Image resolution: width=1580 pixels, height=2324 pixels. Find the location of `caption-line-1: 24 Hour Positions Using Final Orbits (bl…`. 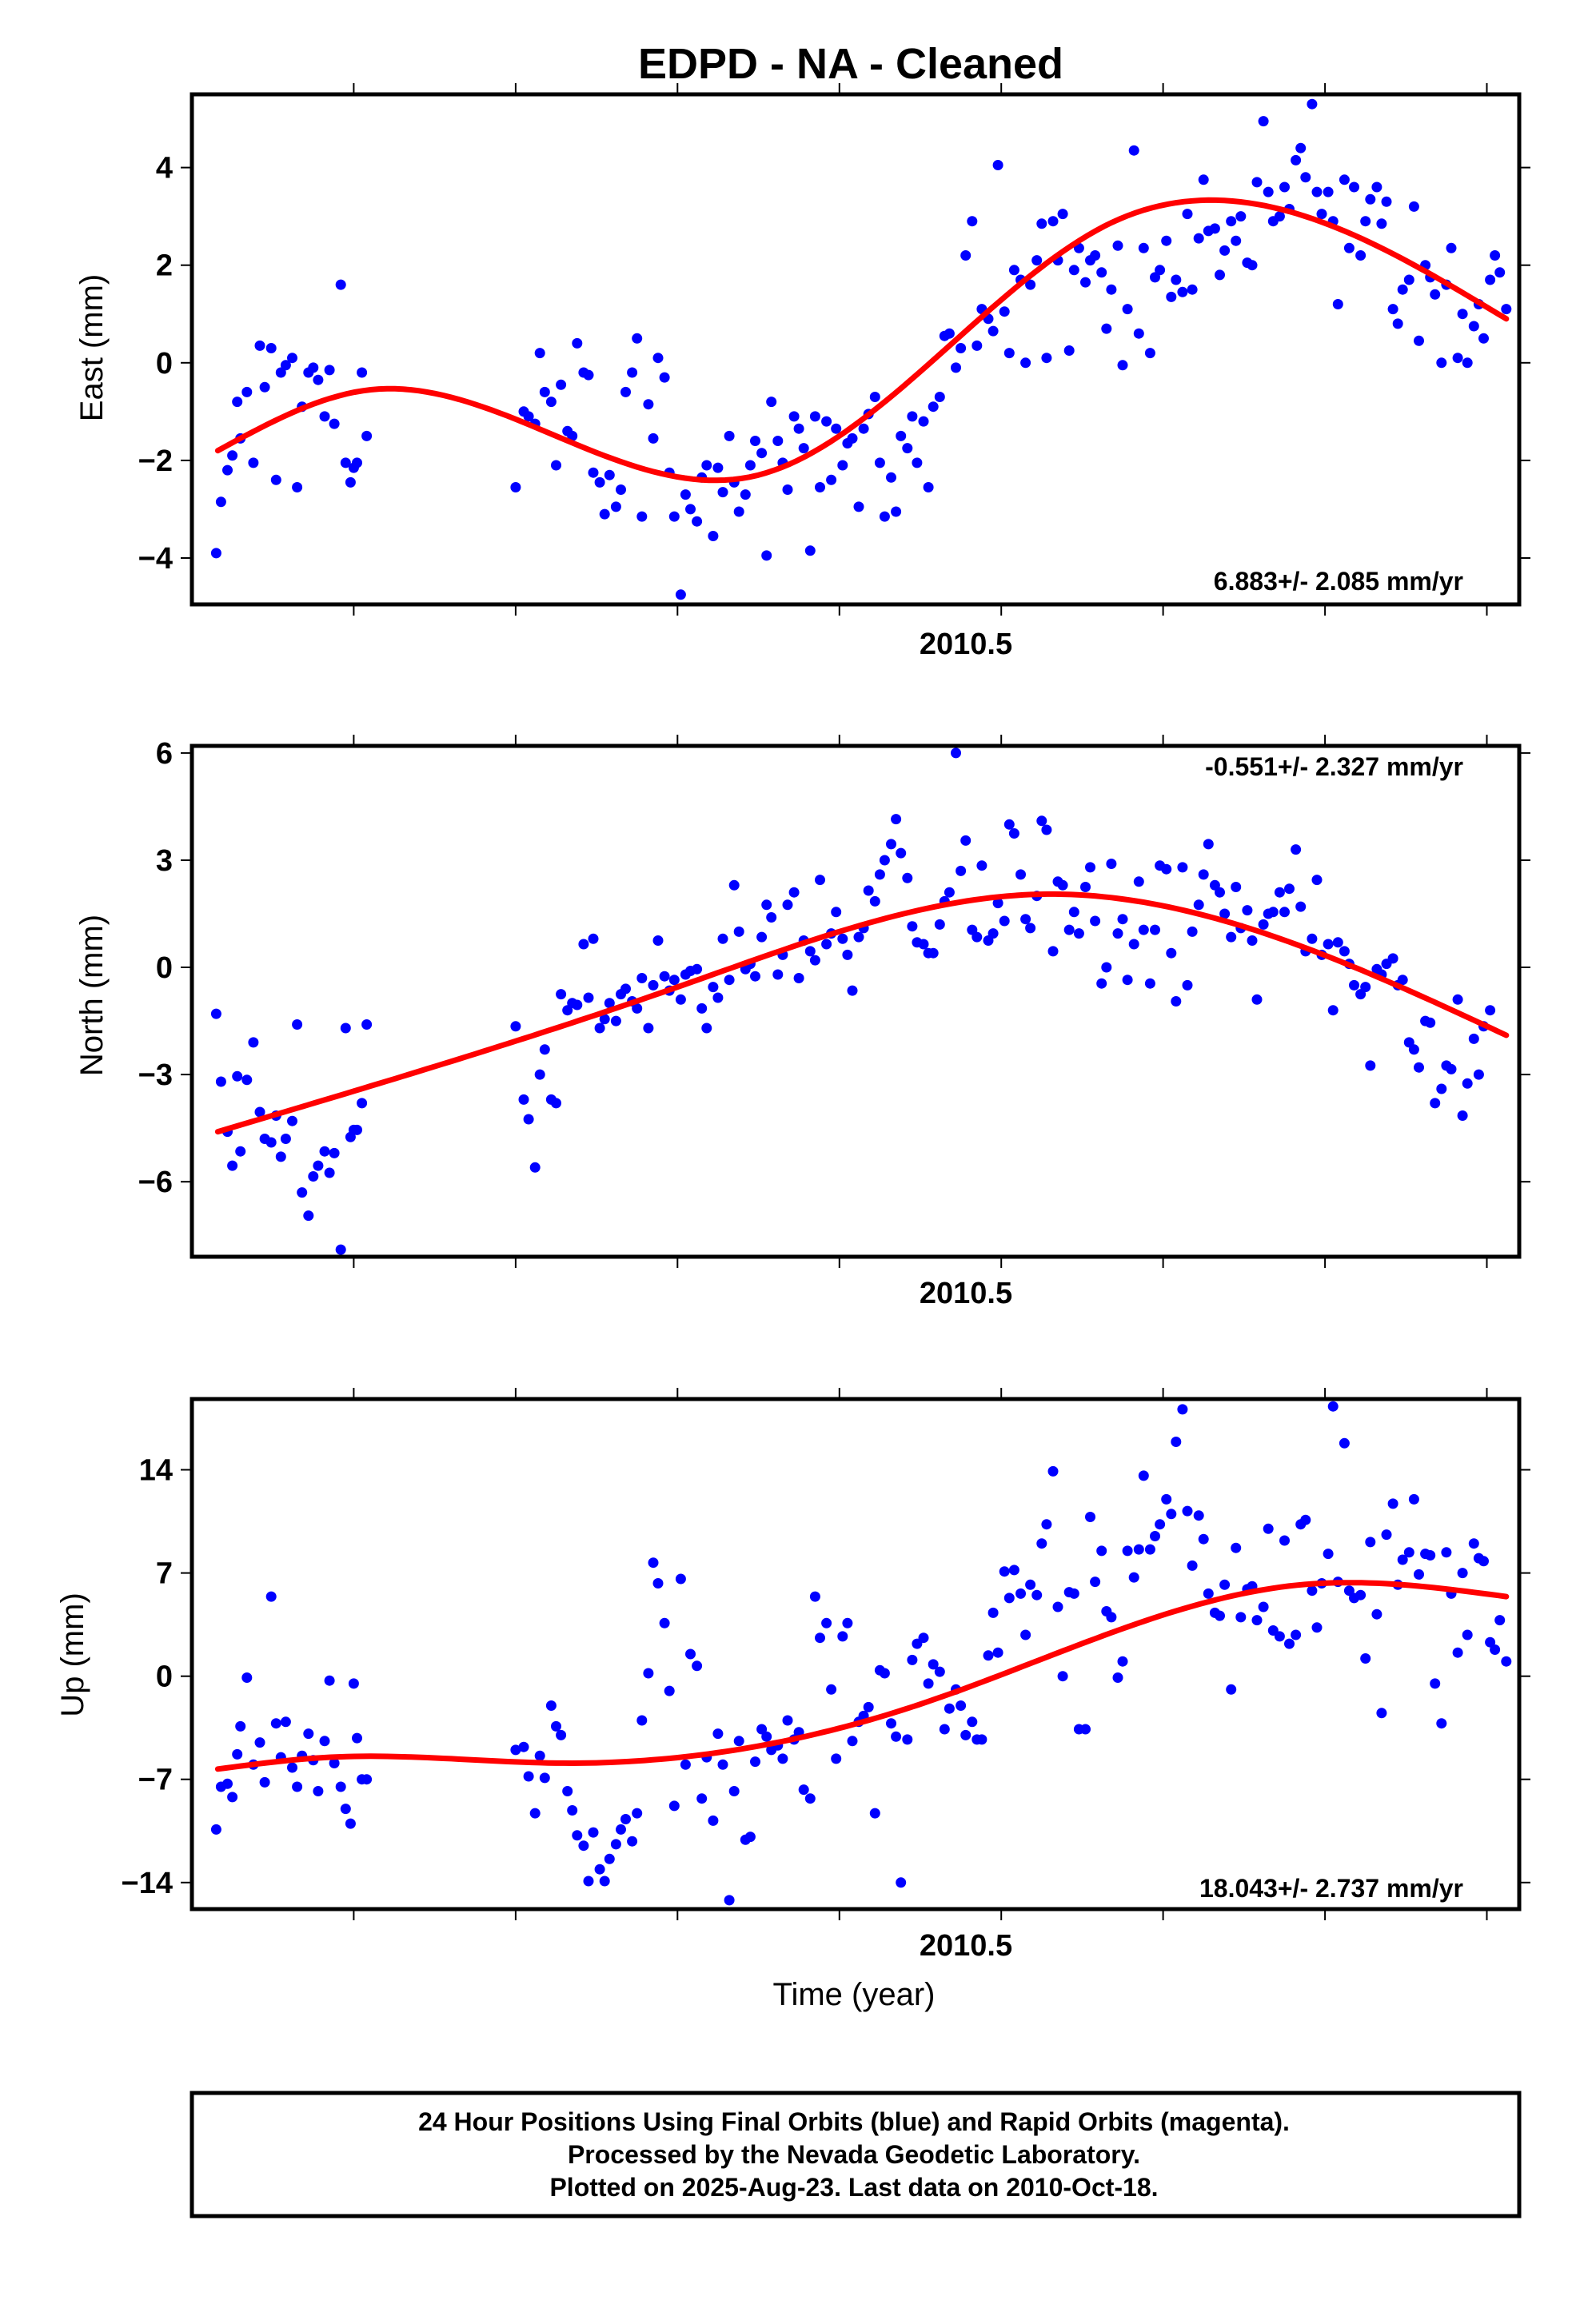

caption-line-1: 24 Hour Positions Using Final Orbits (bl… is located at coordinates (854, 2122).